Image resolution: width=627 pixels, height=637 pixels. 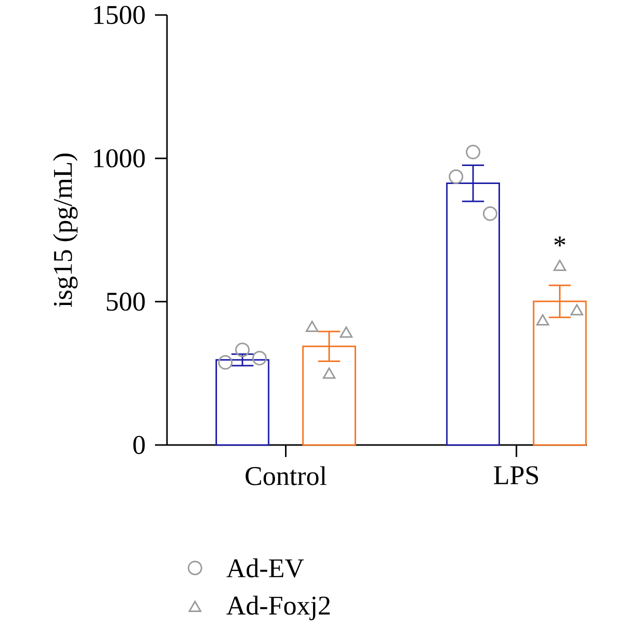 I want to click on bar, so click(x=242, y=402).